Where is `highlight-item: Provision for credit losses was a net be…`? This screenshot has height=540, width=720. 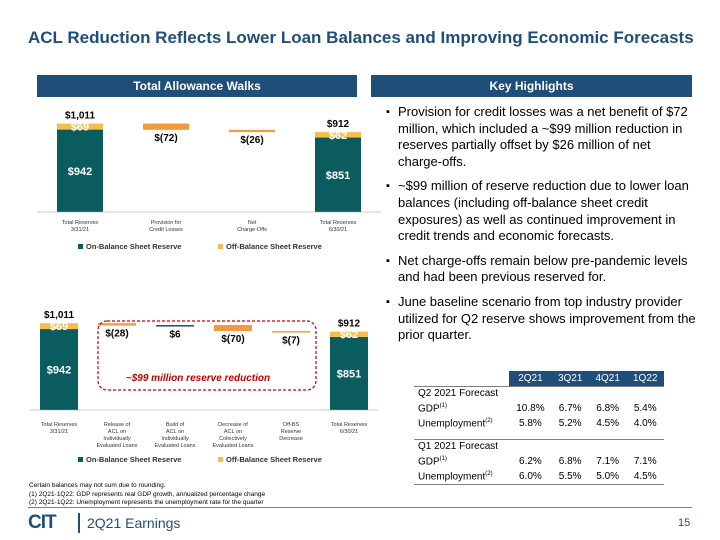
highlight-item: Provision for credit losses was a net be… is located at coordinates (542, 137).